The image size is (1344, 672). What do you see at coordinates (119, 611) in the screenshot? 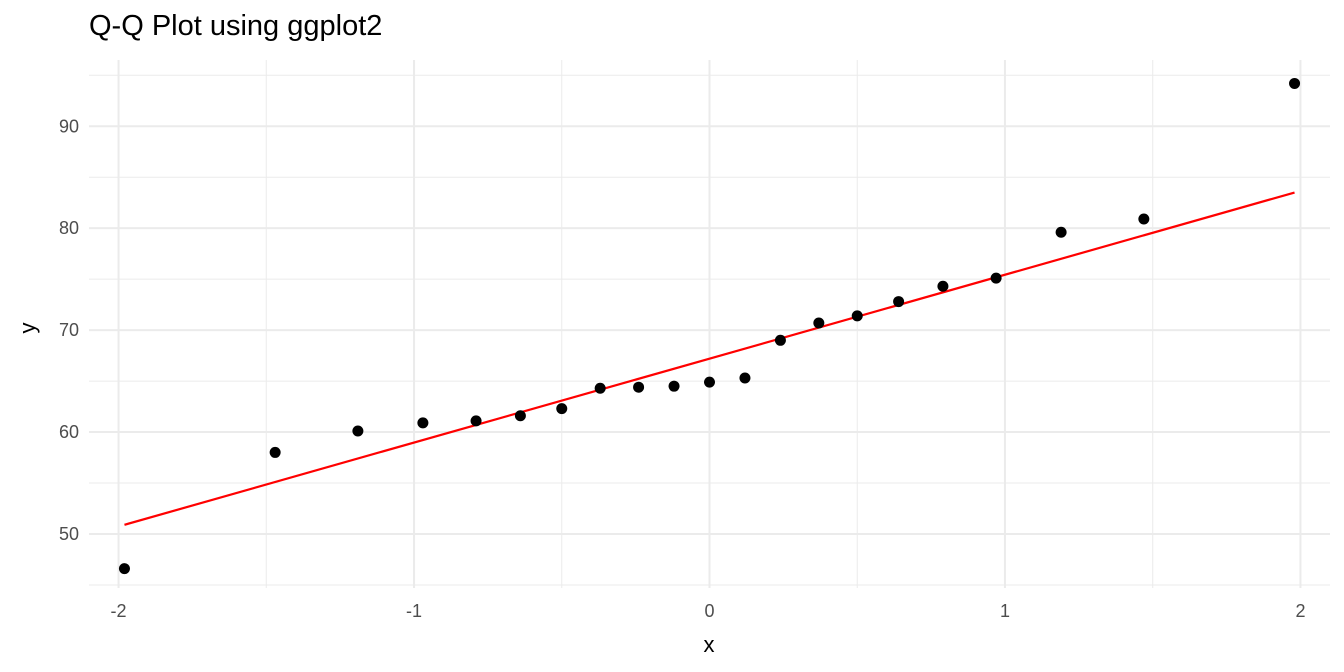
I see `x-tick-label: -2` at bounding box center [119, 611].